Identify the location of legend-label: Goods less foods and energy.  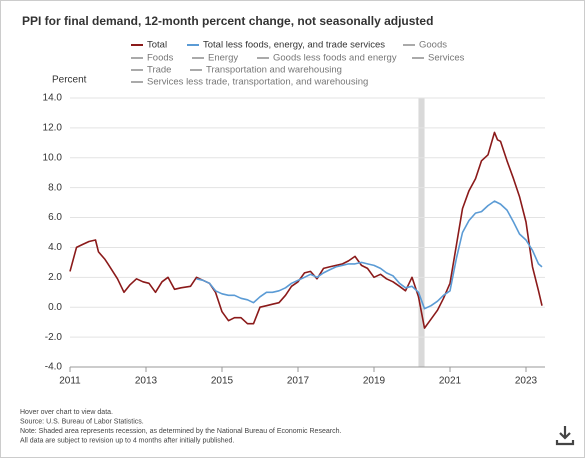
(335, 58).